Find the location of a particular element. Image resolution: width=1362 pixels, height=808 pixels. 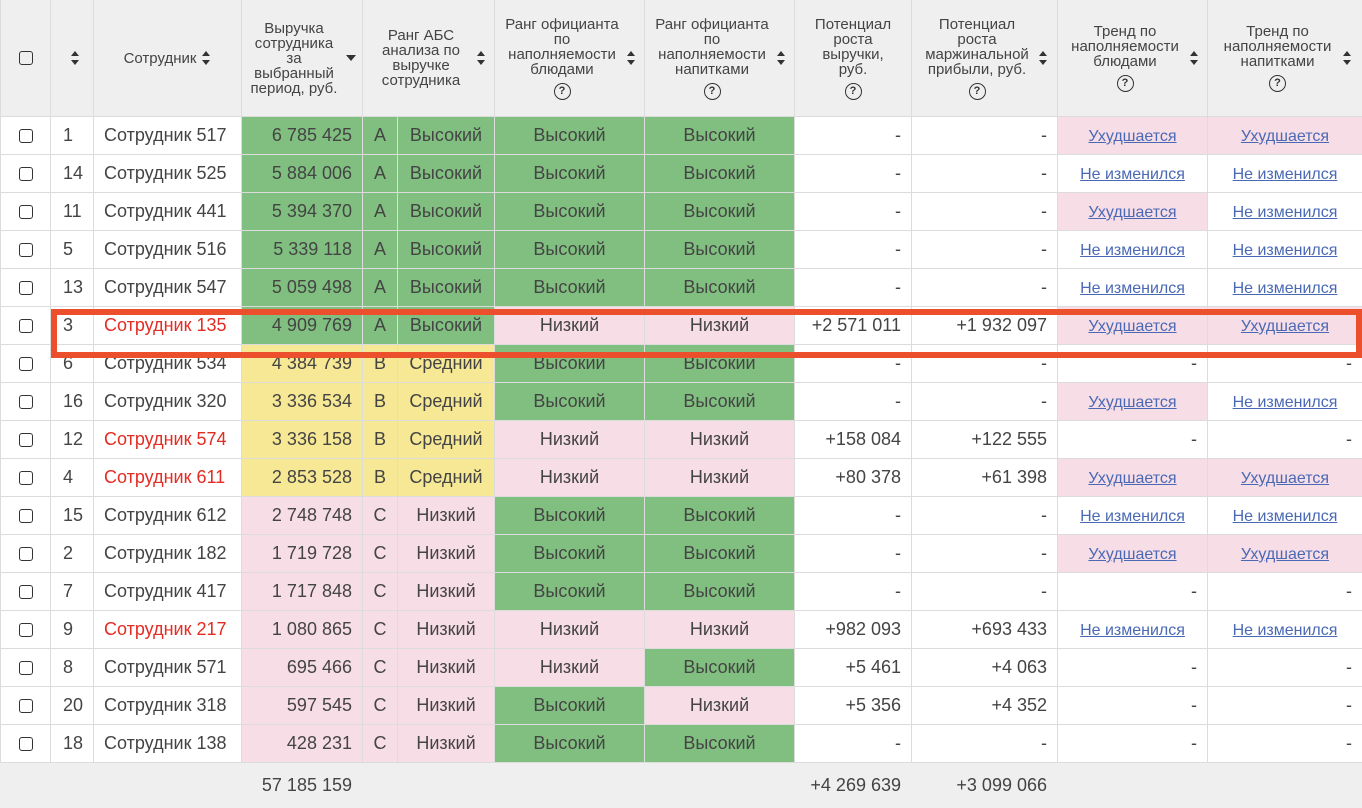

header-trend-dishes: Тренд по наполняемости блюдами? is located at coordinates (1133, 58).